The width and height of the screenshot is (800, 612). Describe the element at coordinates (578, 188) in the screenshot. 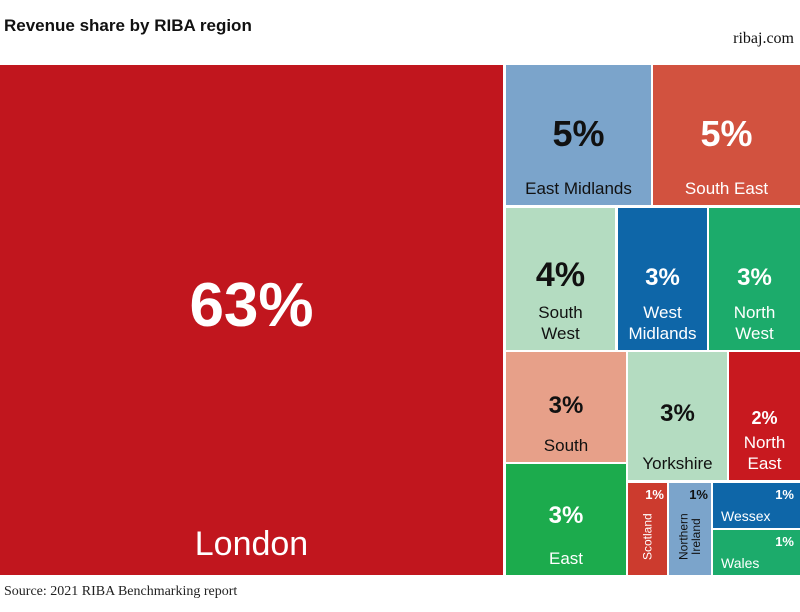

I see `category-label: East Midlands` at that location.